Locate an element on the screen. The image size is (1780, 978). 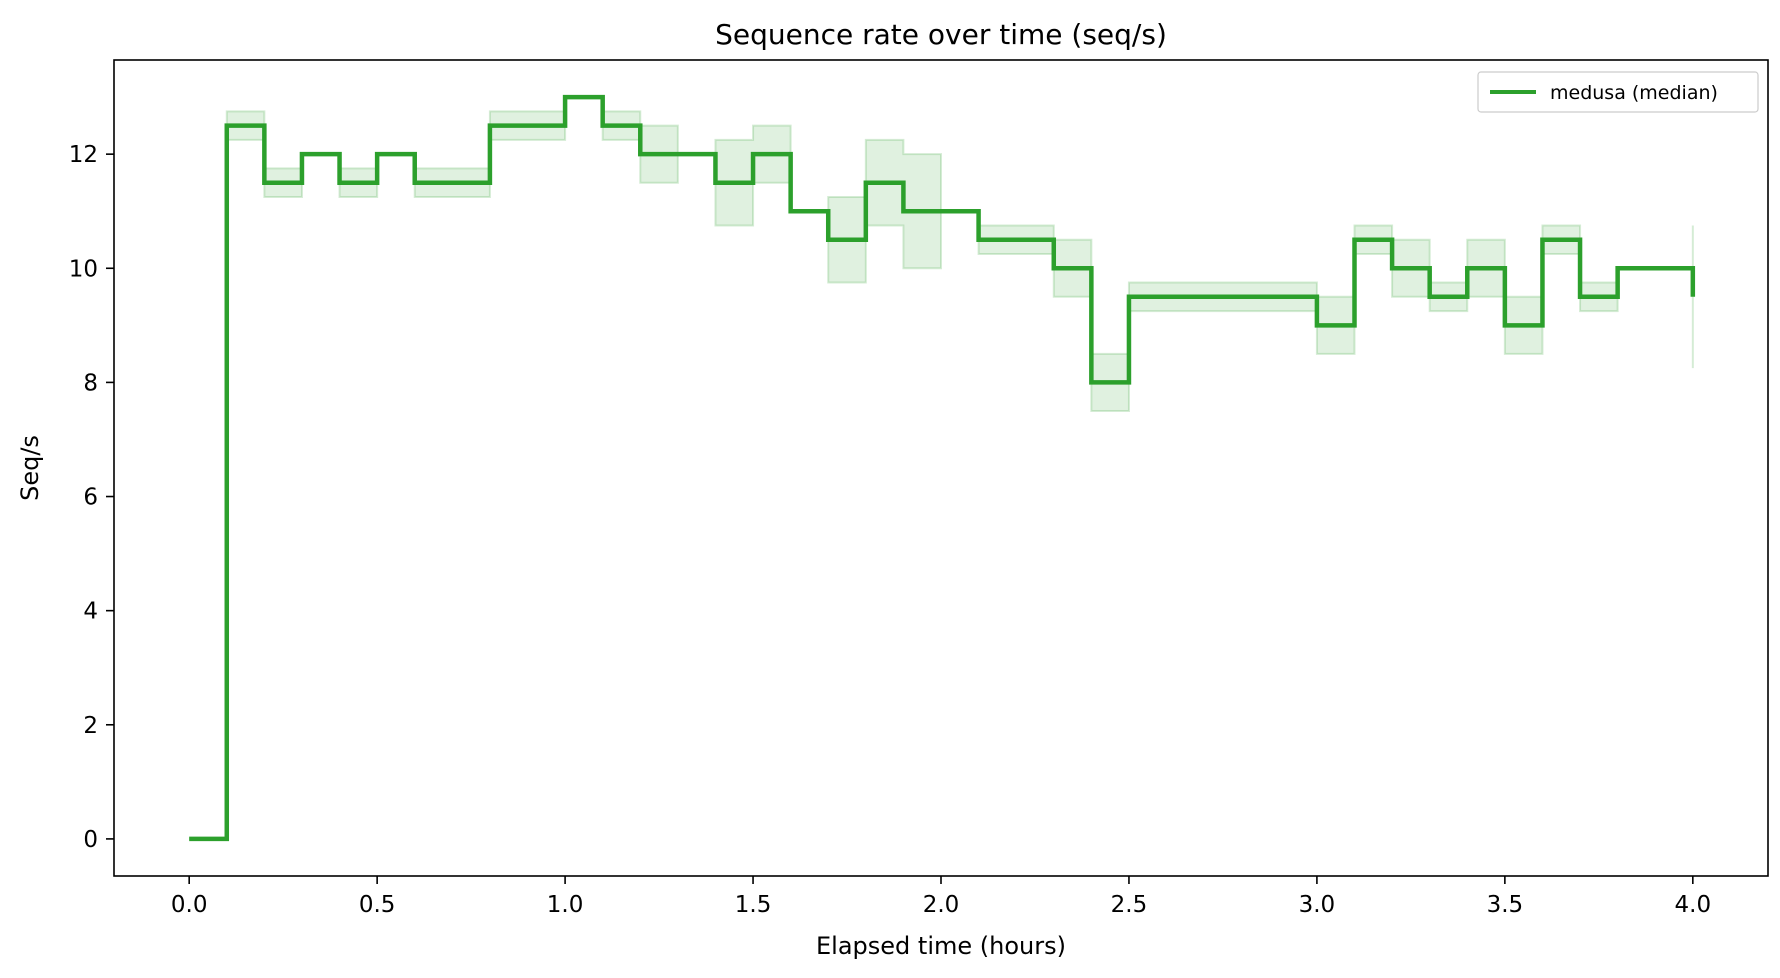
x-axis-ticks: 0.0 0.5 1.0 1.5 2.0 2.5 3.0 3.5 4.0 is located at coordinates (941, 897).